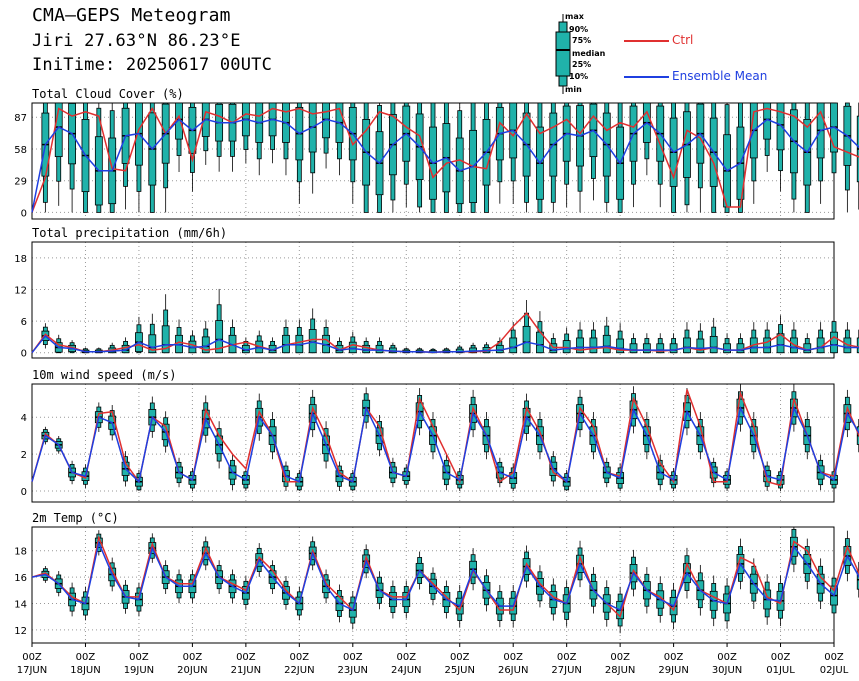  I want to click on legend-10-label: 10%, so click(579, 76).